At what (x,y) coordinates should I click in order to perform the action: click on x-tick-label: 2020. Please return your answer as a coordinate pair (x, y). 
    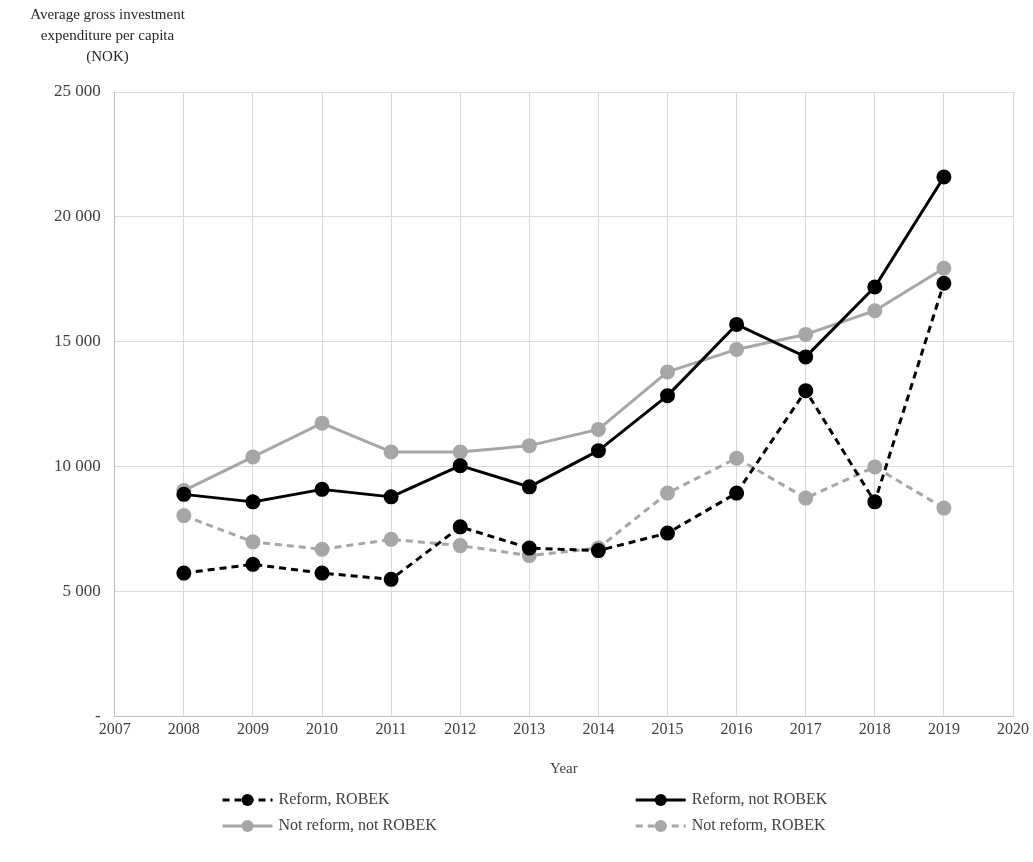
    Looking at the image, I should click on (1013, 728).